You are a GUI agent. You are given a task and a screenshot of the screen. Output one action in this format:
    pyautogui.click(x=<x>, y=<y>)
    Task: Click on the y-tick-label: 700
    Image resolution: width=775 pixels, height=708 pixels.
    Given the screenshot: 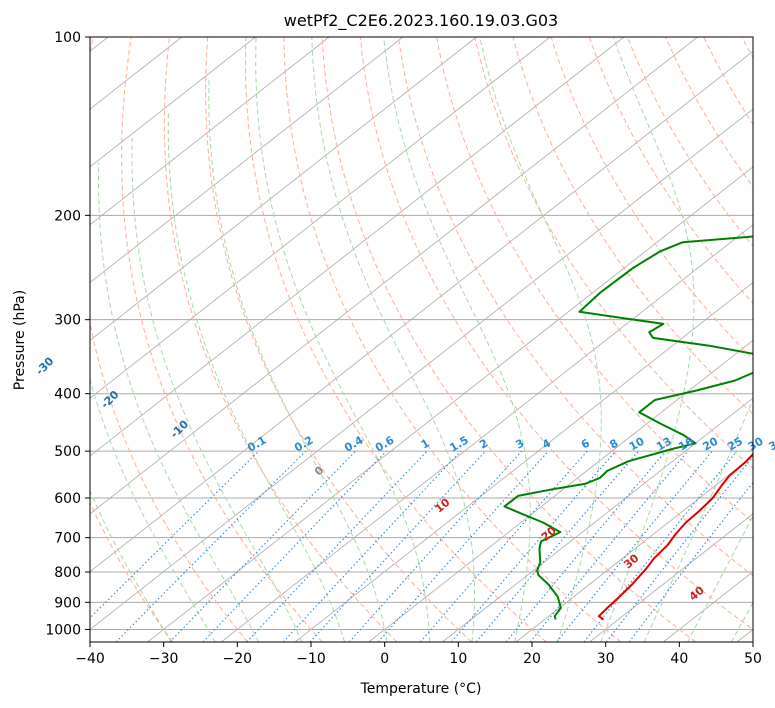 What is the action you would take?
    pyautogui.click(x=67, y=539)
    